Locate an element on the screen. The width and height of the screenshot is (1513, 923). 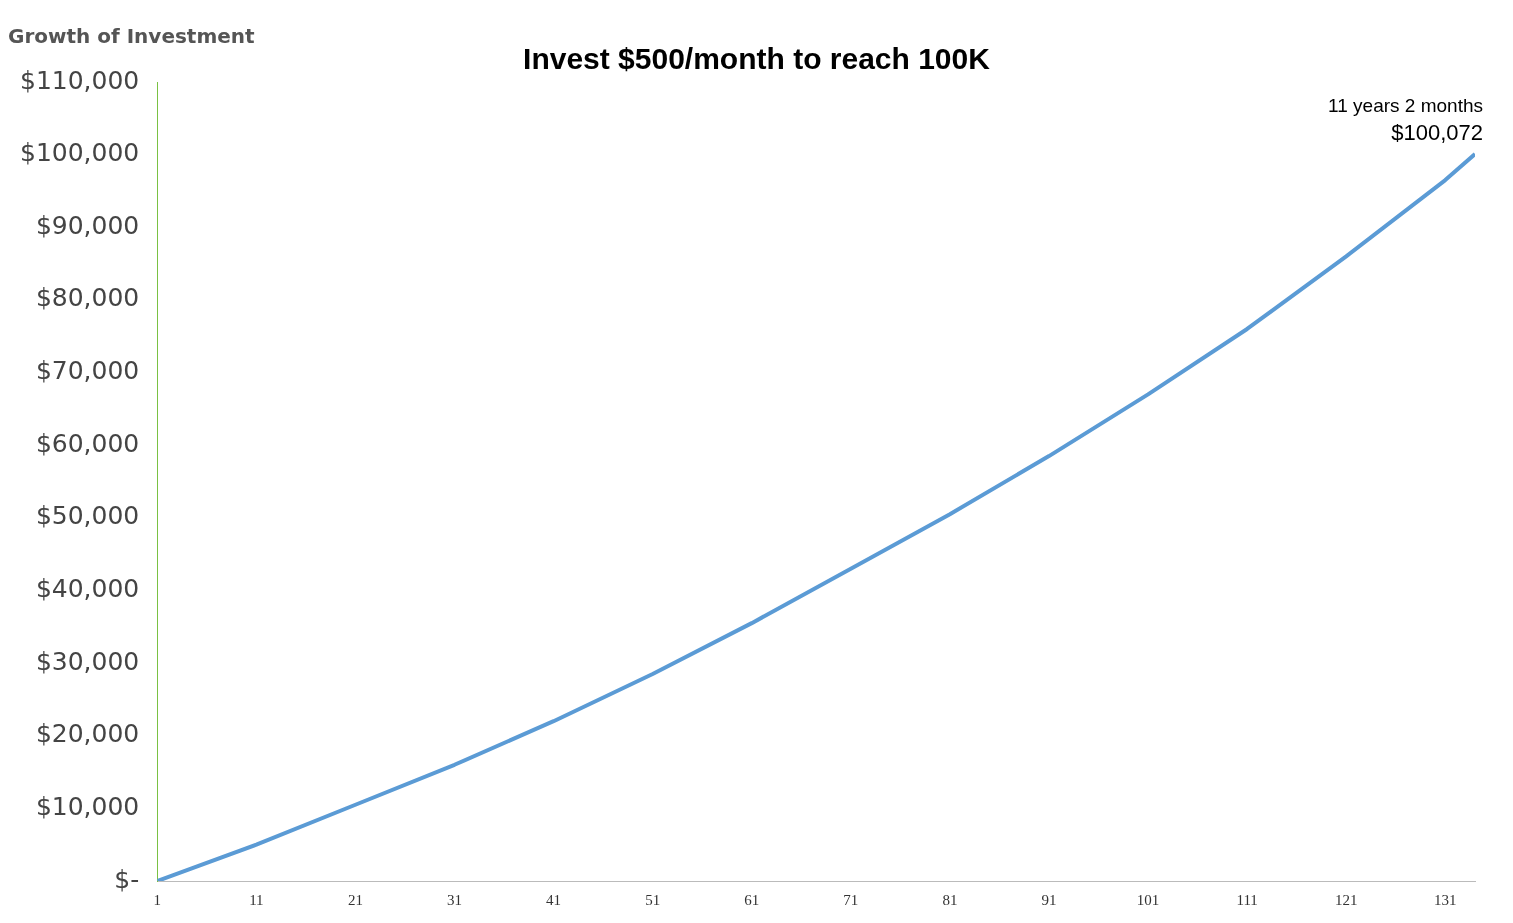
y-tick-label: $110,000 is located at coordinates (79, 80).